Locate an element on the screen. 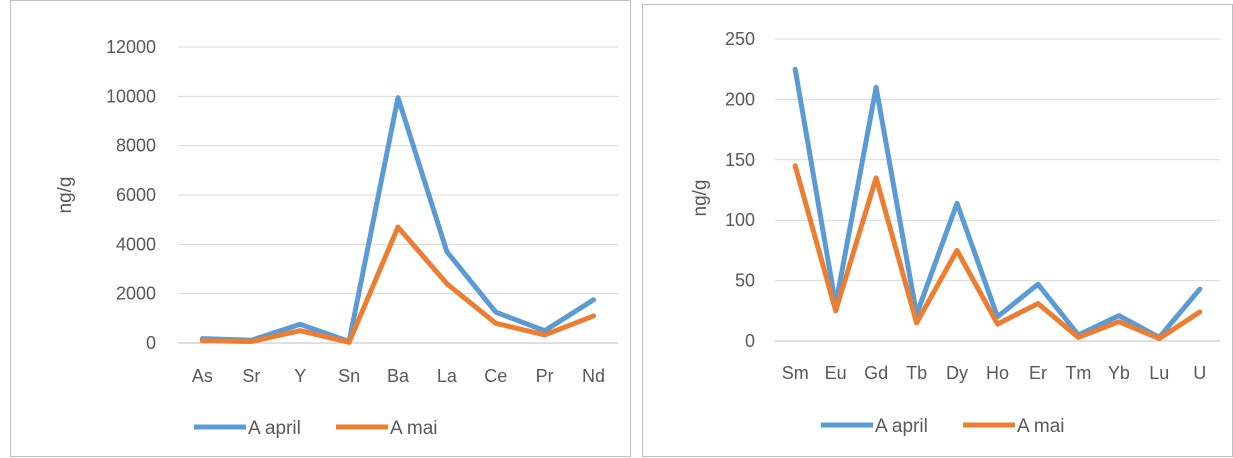  x-tick-label: Dy is located at coordinates (957, 373).